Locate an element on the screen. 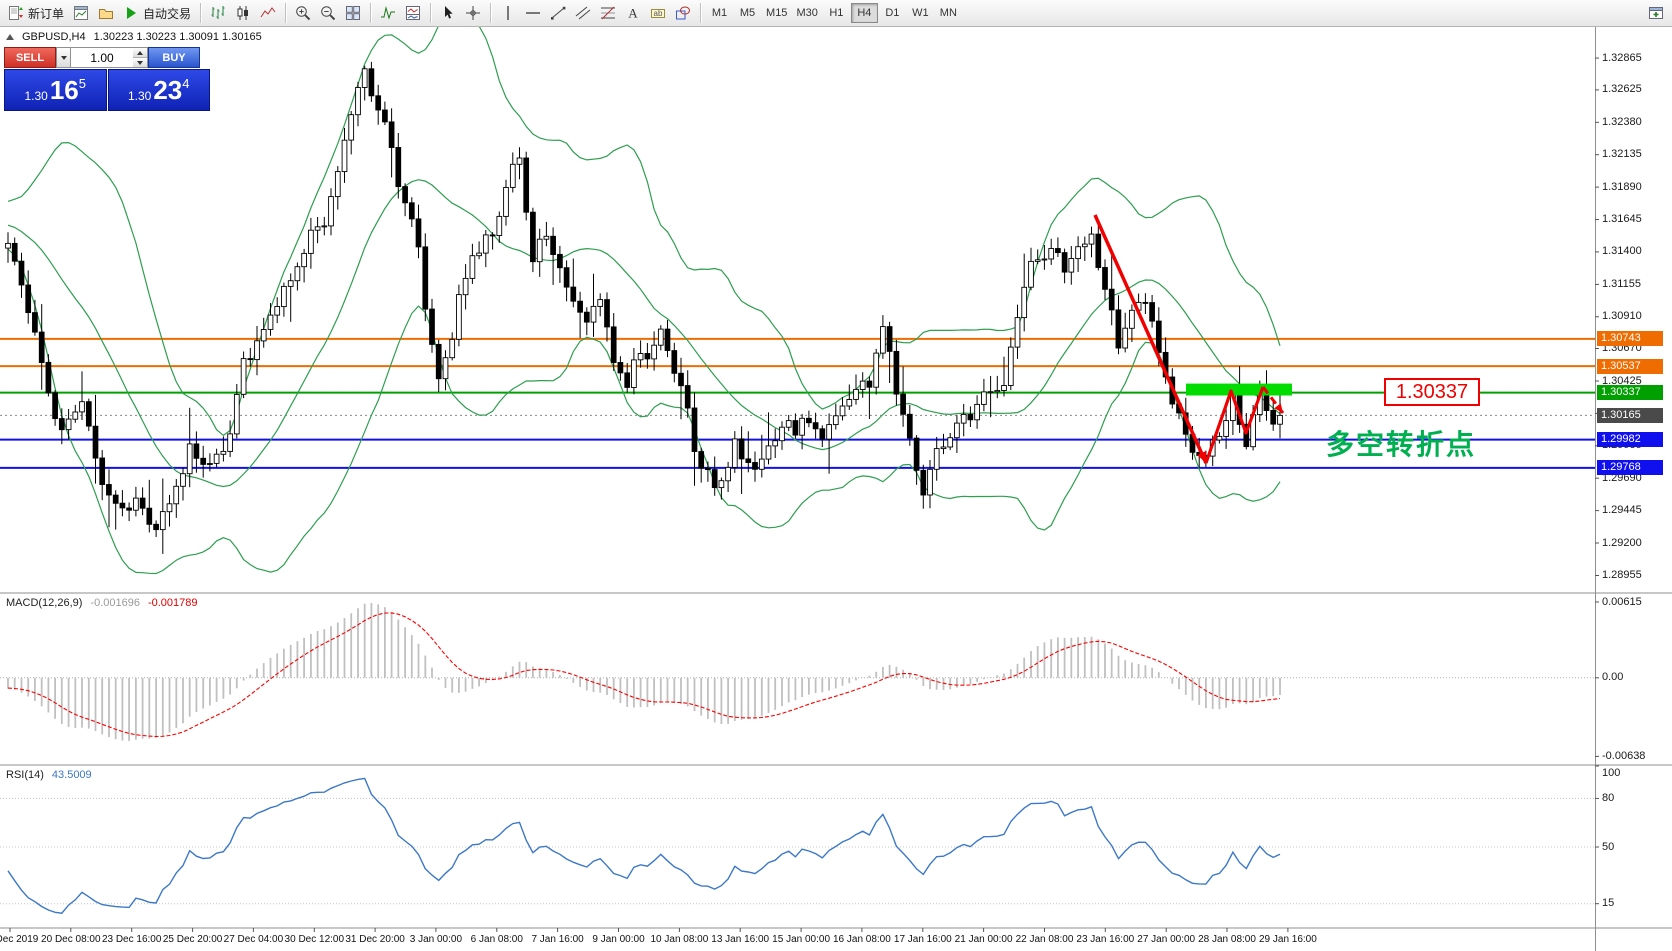  toolbar-button-shapes is located at coordinates (683, 13).